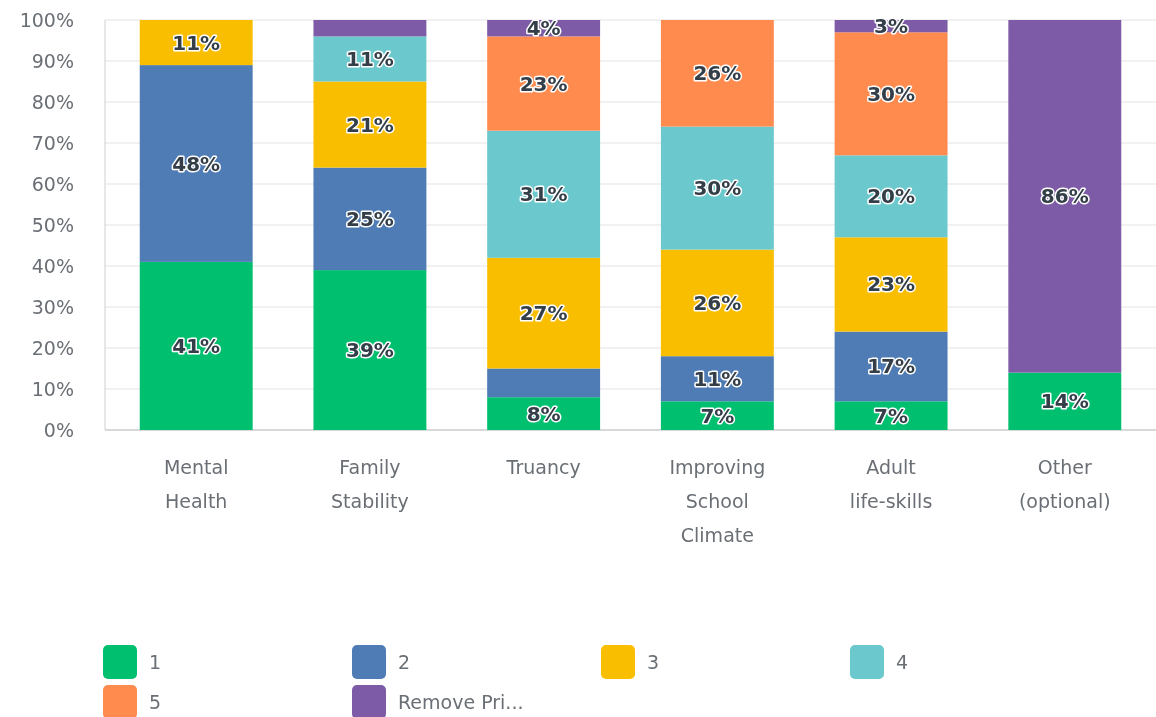  I want to click on legend-label: 3, so click(653, 661).